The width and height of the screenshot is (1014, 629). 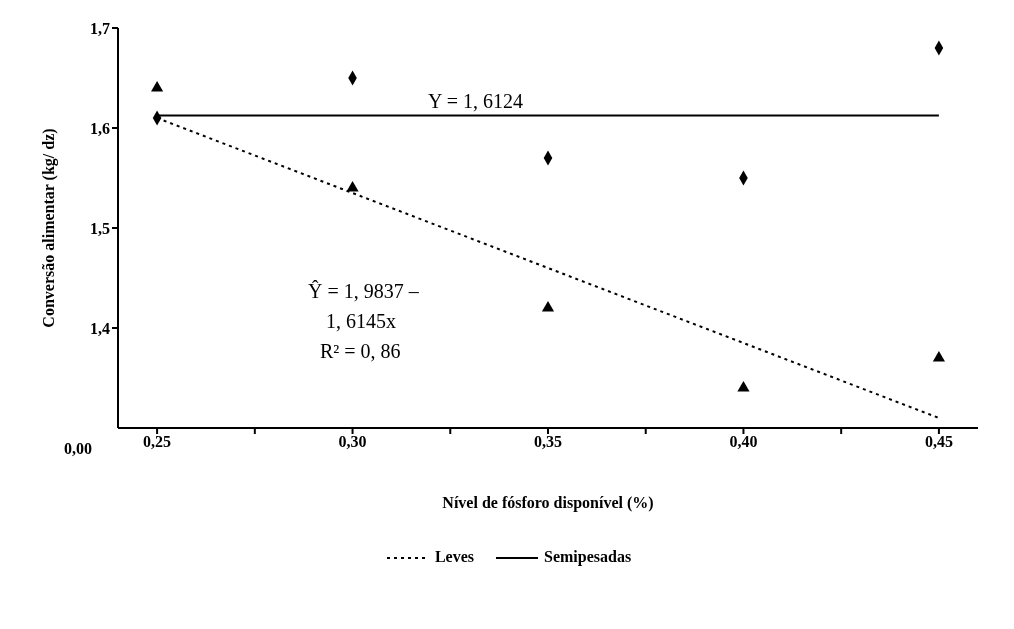 What do you see at coordinates (363, 291) in the screenshot?
I see `annotation: Ŷ = 1, 9837 –` at bounding box center [363, 291].